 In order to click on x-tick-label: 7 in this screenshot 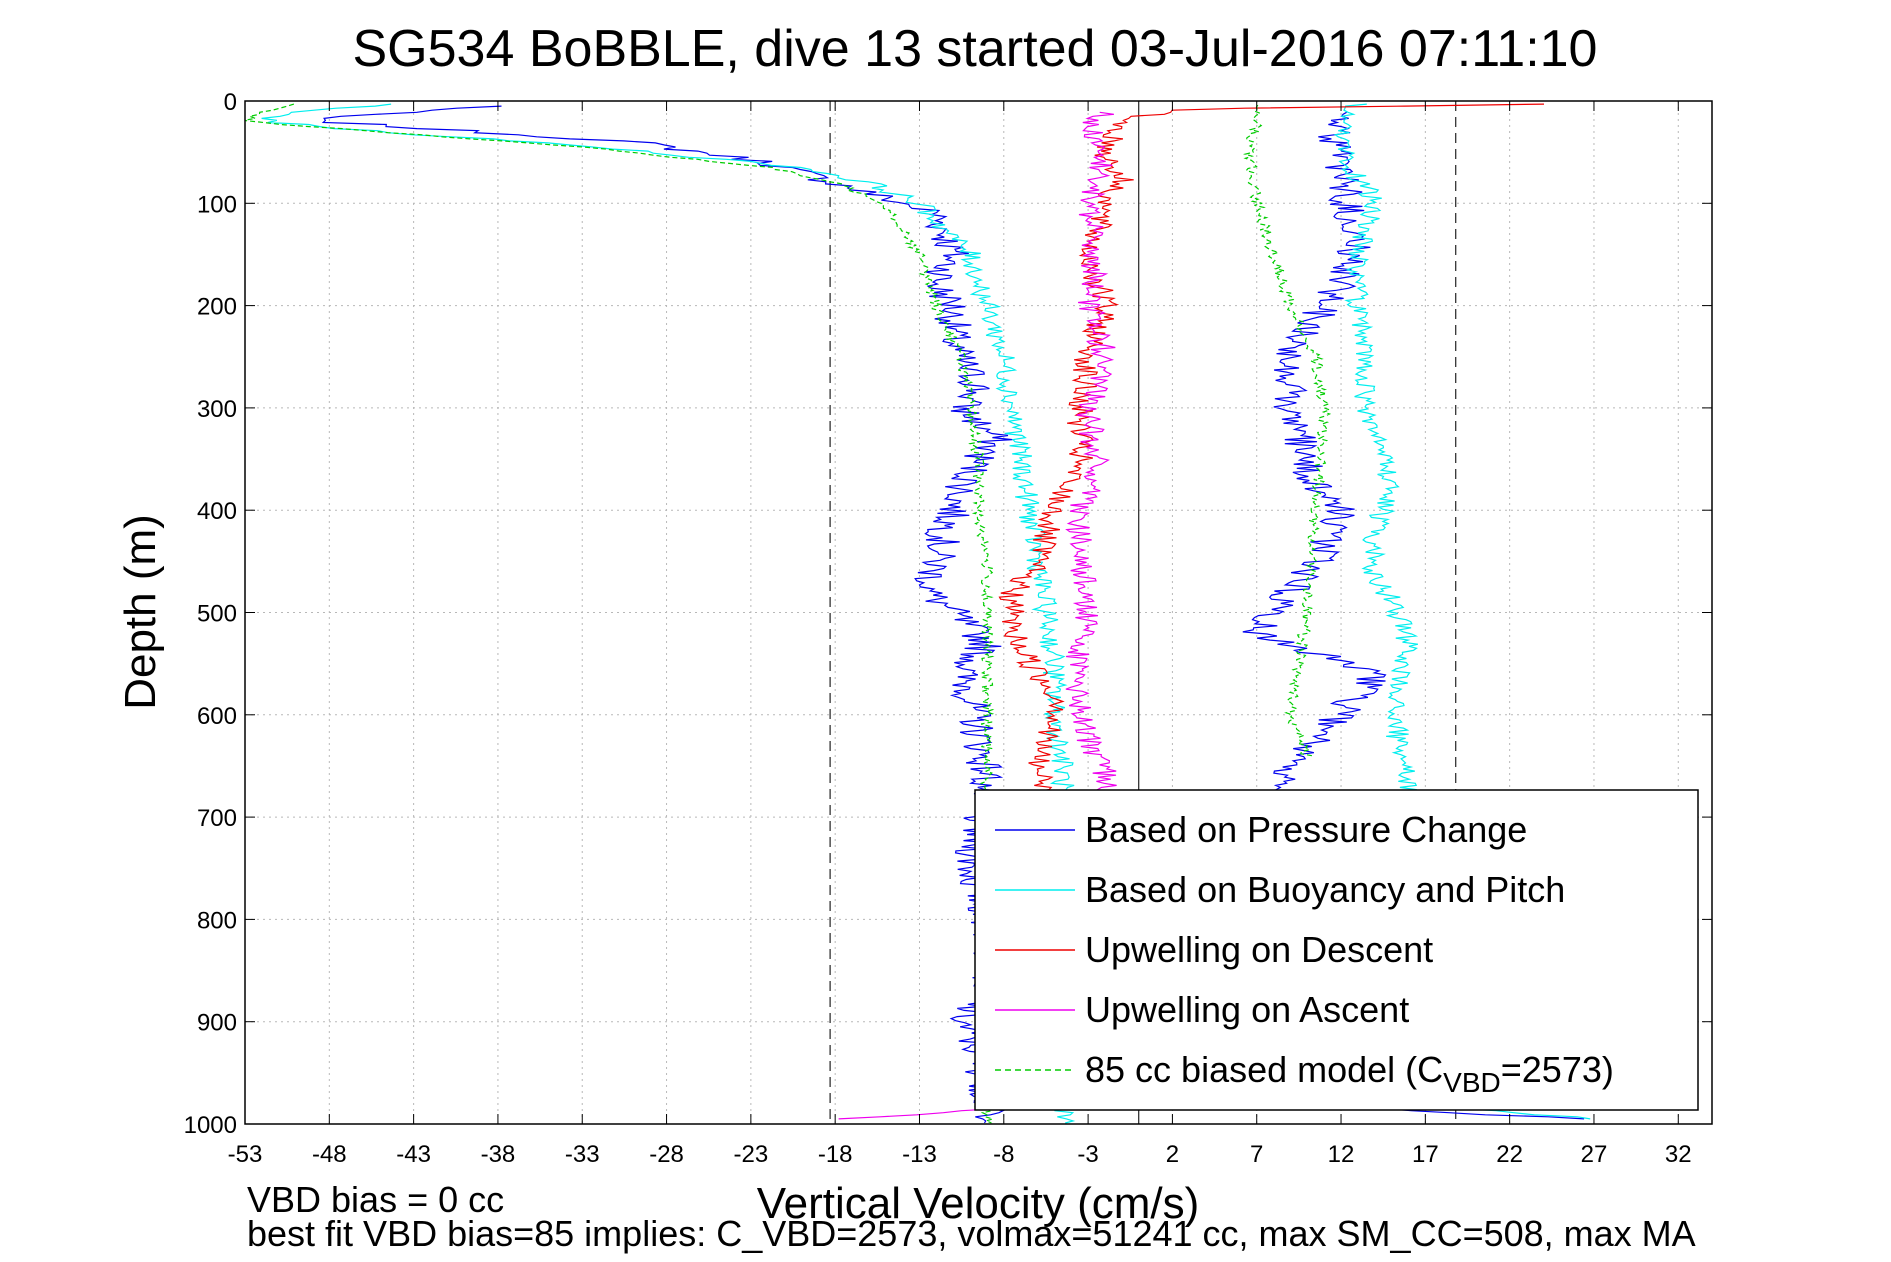, I will do `click(1256, 1154)`.